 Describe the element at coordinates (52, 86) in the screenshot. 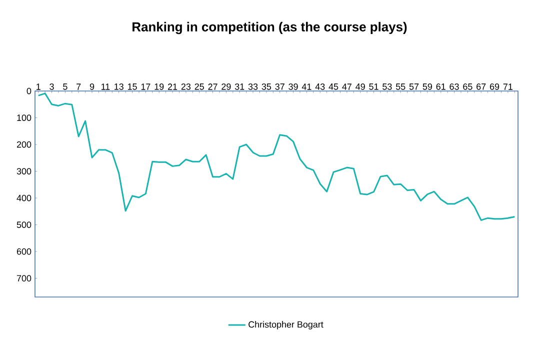

I see `x-tick-label: 3` at that location.